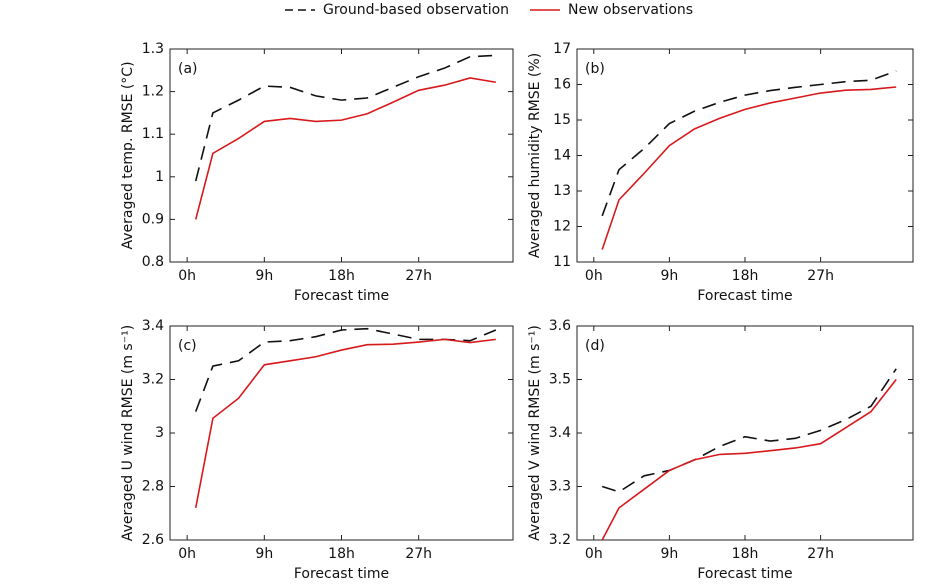  Describe the element at coordinates (153, 540) in the screenshot. I see `y-tick-label: 2.6` at that location.